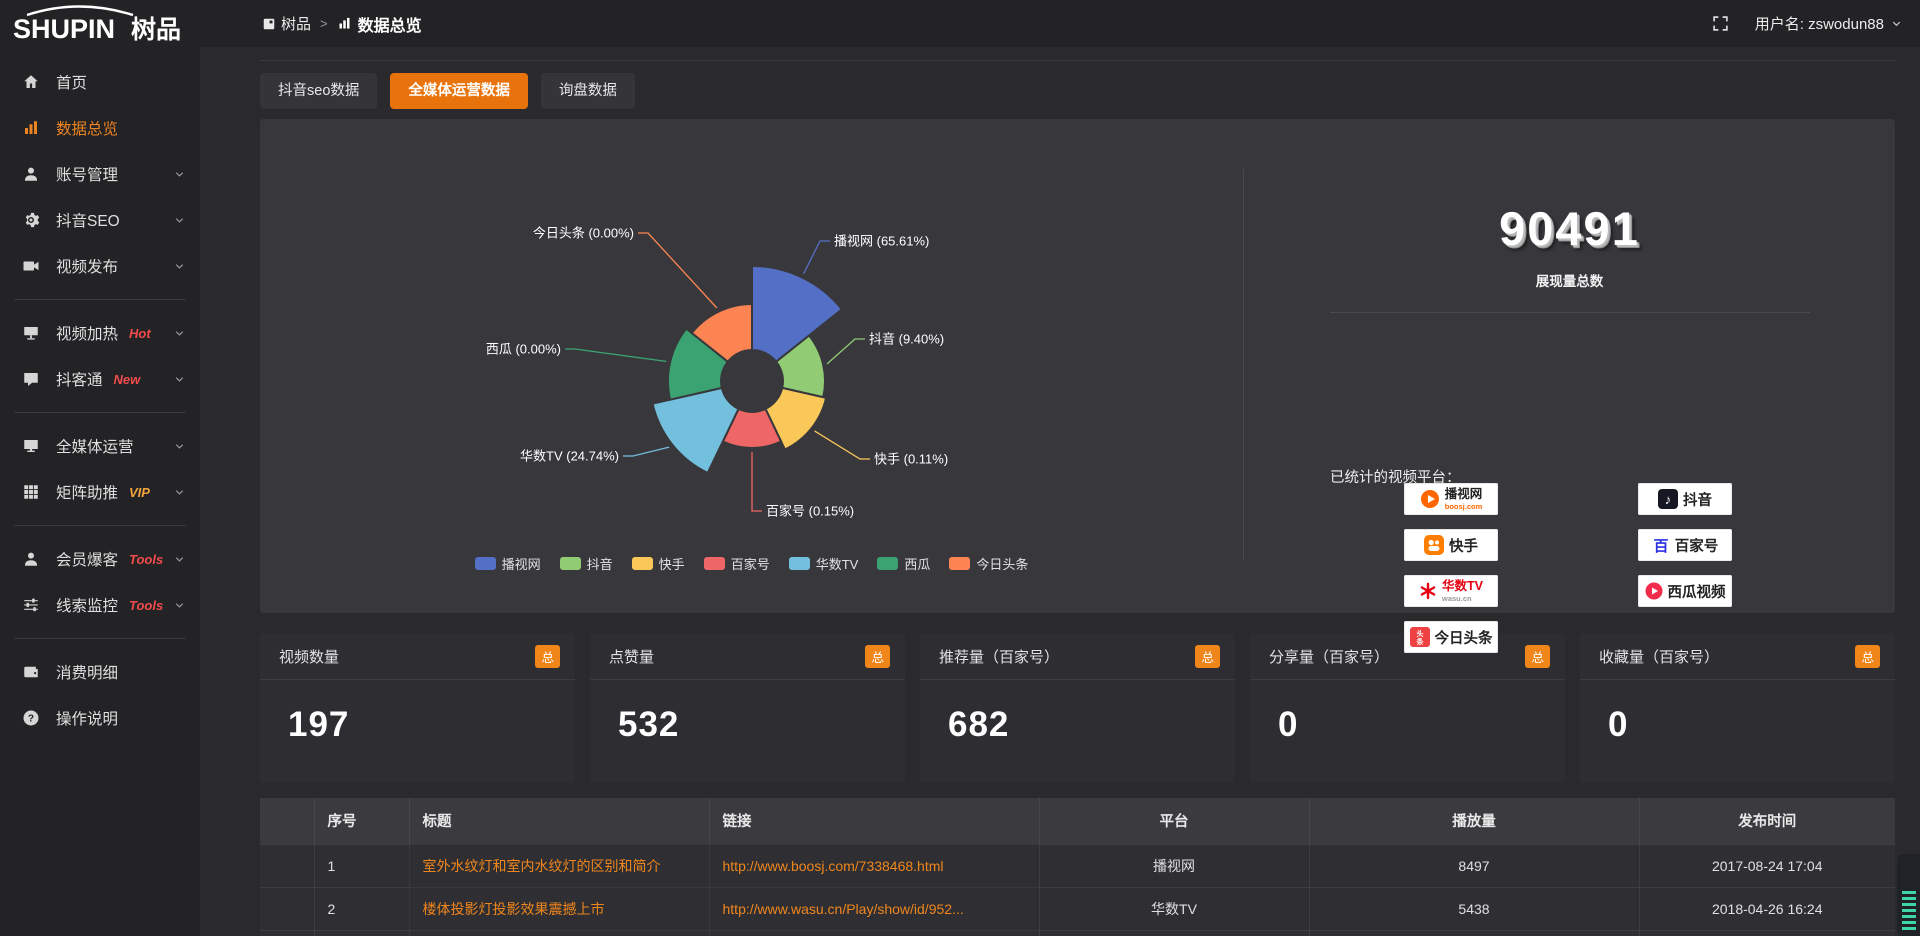 The image size is (1920, 936). I want to click on app-logo: SHUPIN 树品, so click(100, 23).